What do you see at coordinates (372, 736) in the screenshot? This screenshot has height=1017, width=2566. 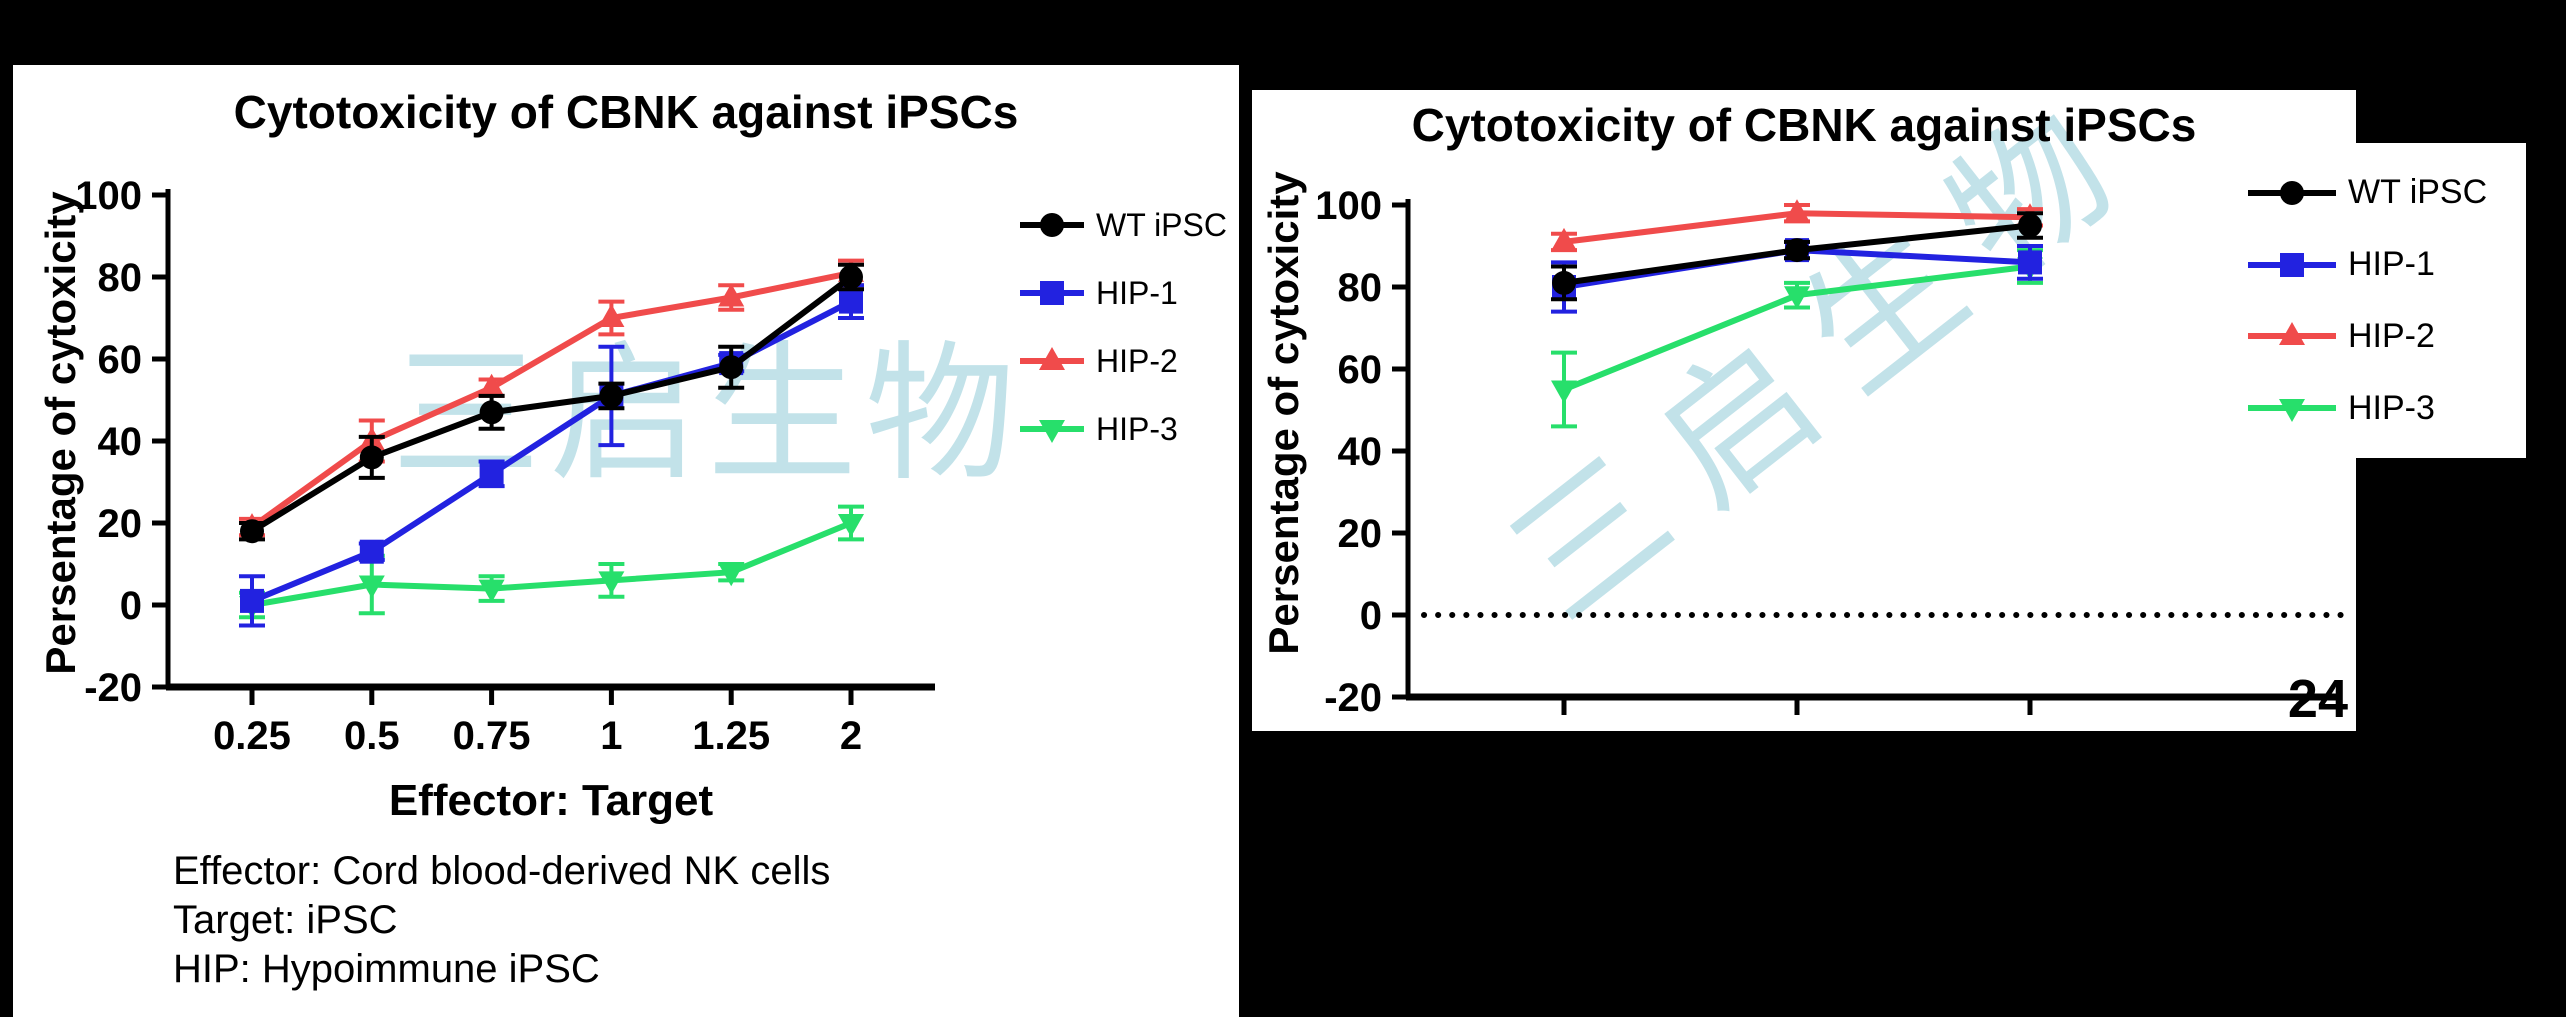 I see `x-tick-label: 0.5` at bounding box center [372, 736].